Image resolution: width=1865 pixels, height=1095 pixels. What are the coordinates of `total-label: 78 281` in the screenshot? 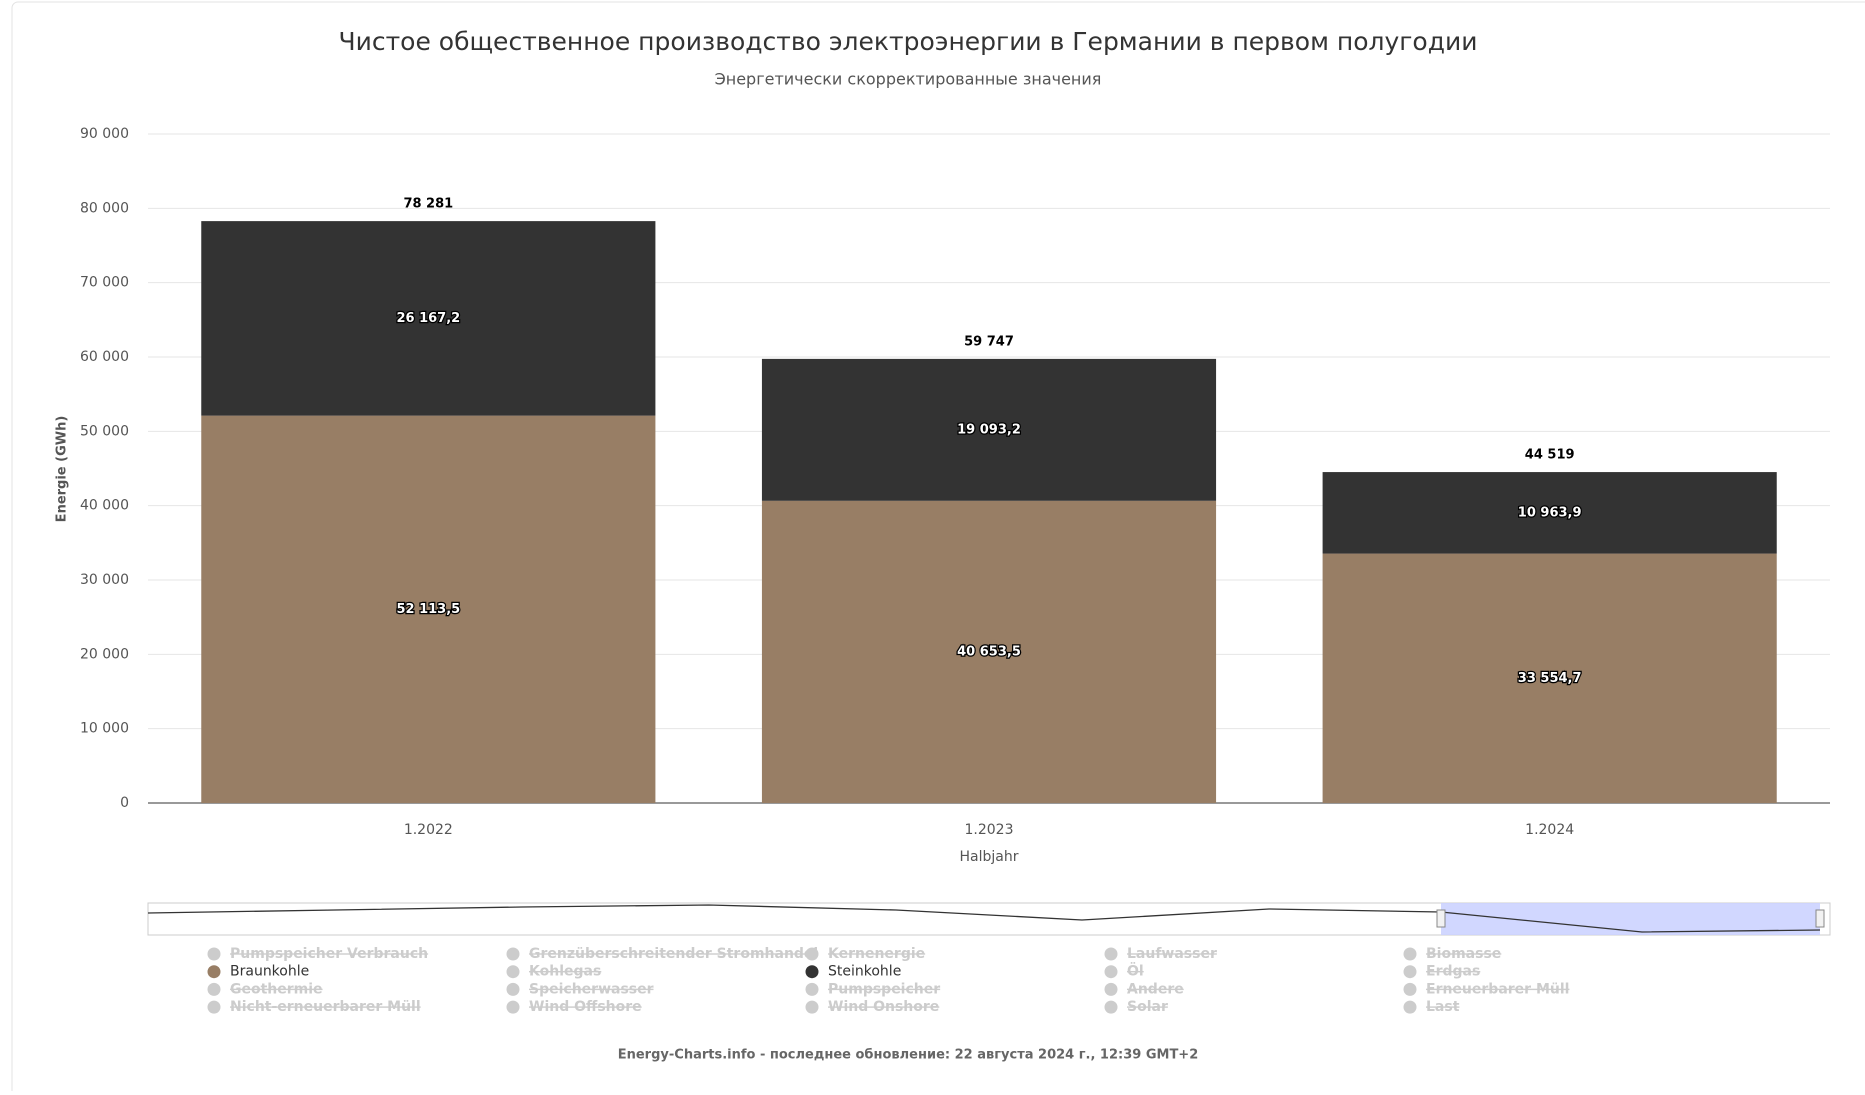 It's located at (428, 204).